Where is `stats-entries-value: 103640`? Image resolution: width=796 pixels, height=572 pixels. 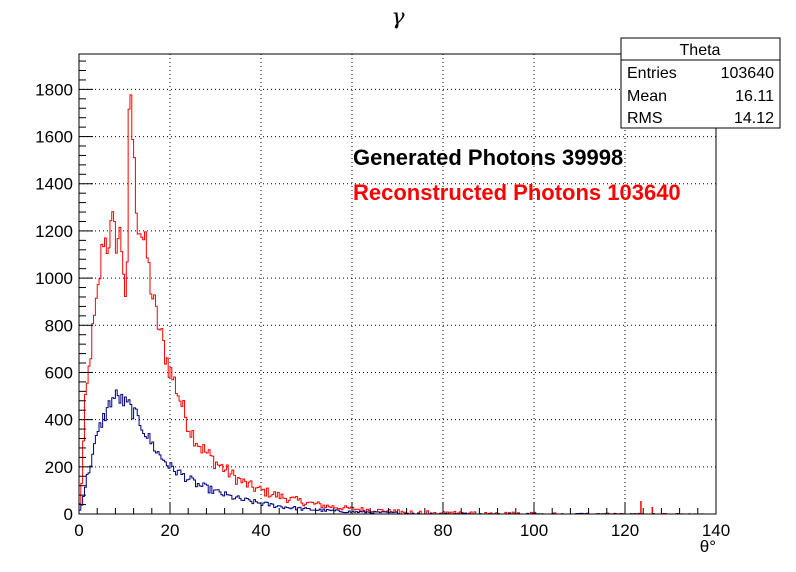 stats-entries-value: 103640 is located at coordinates (747, 73).